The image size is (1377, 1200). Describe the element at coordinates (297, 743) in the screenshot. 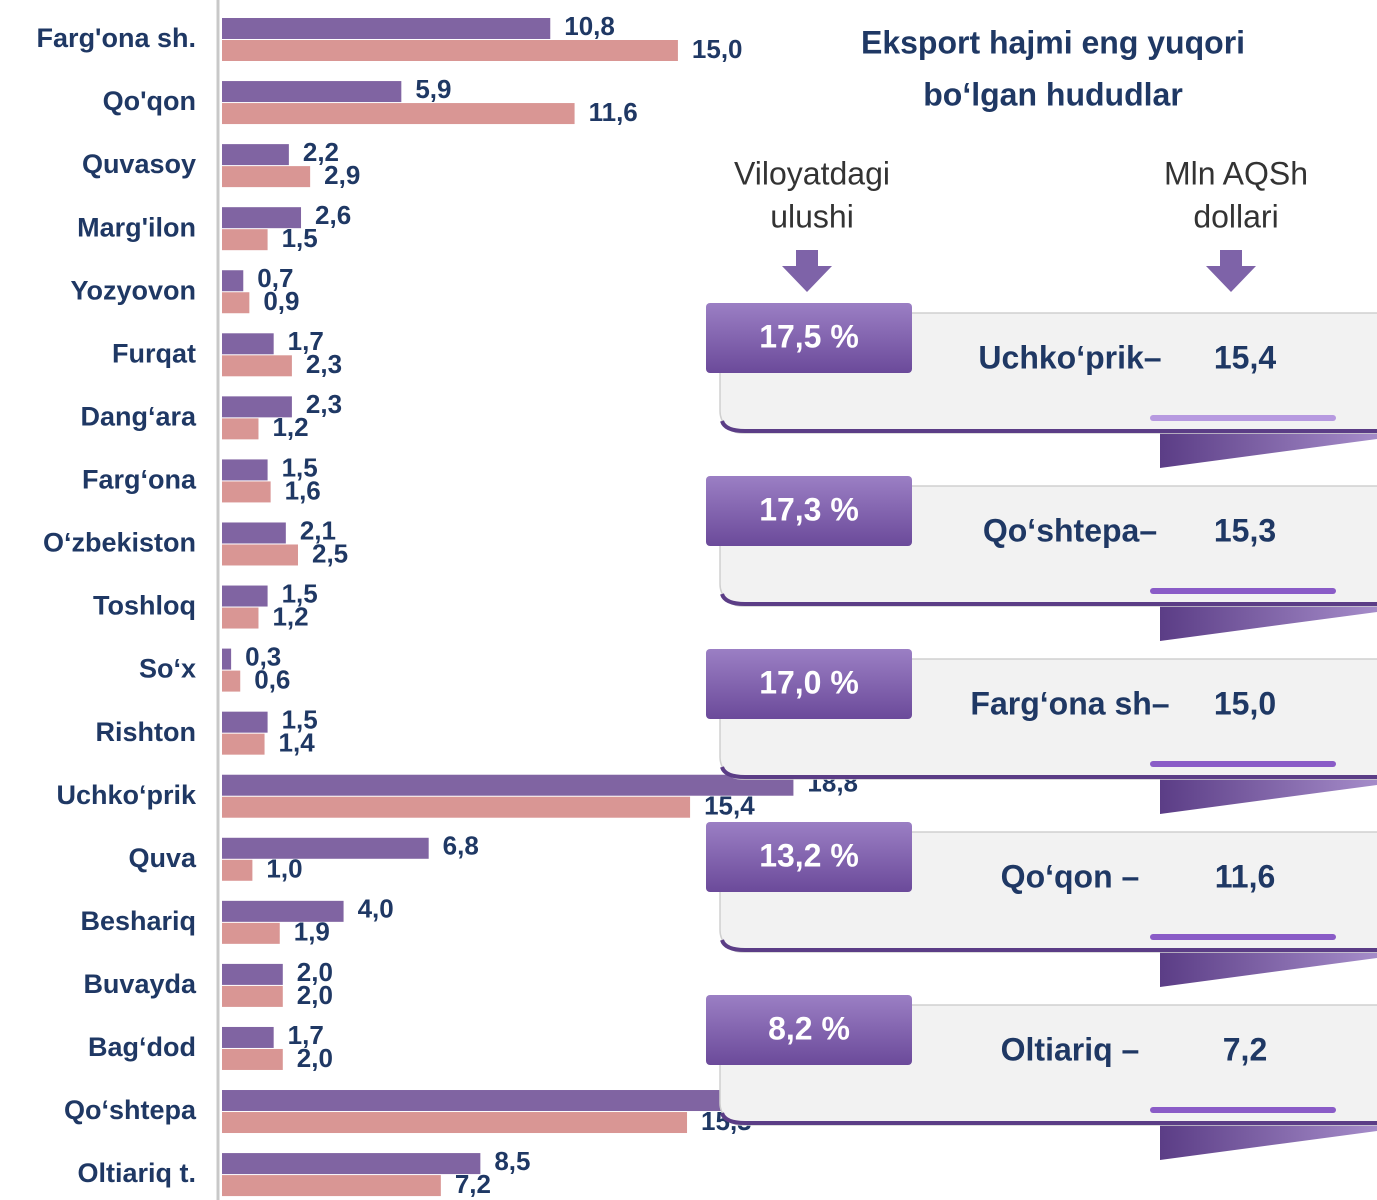

I see `value-label: 1,4` at that location.